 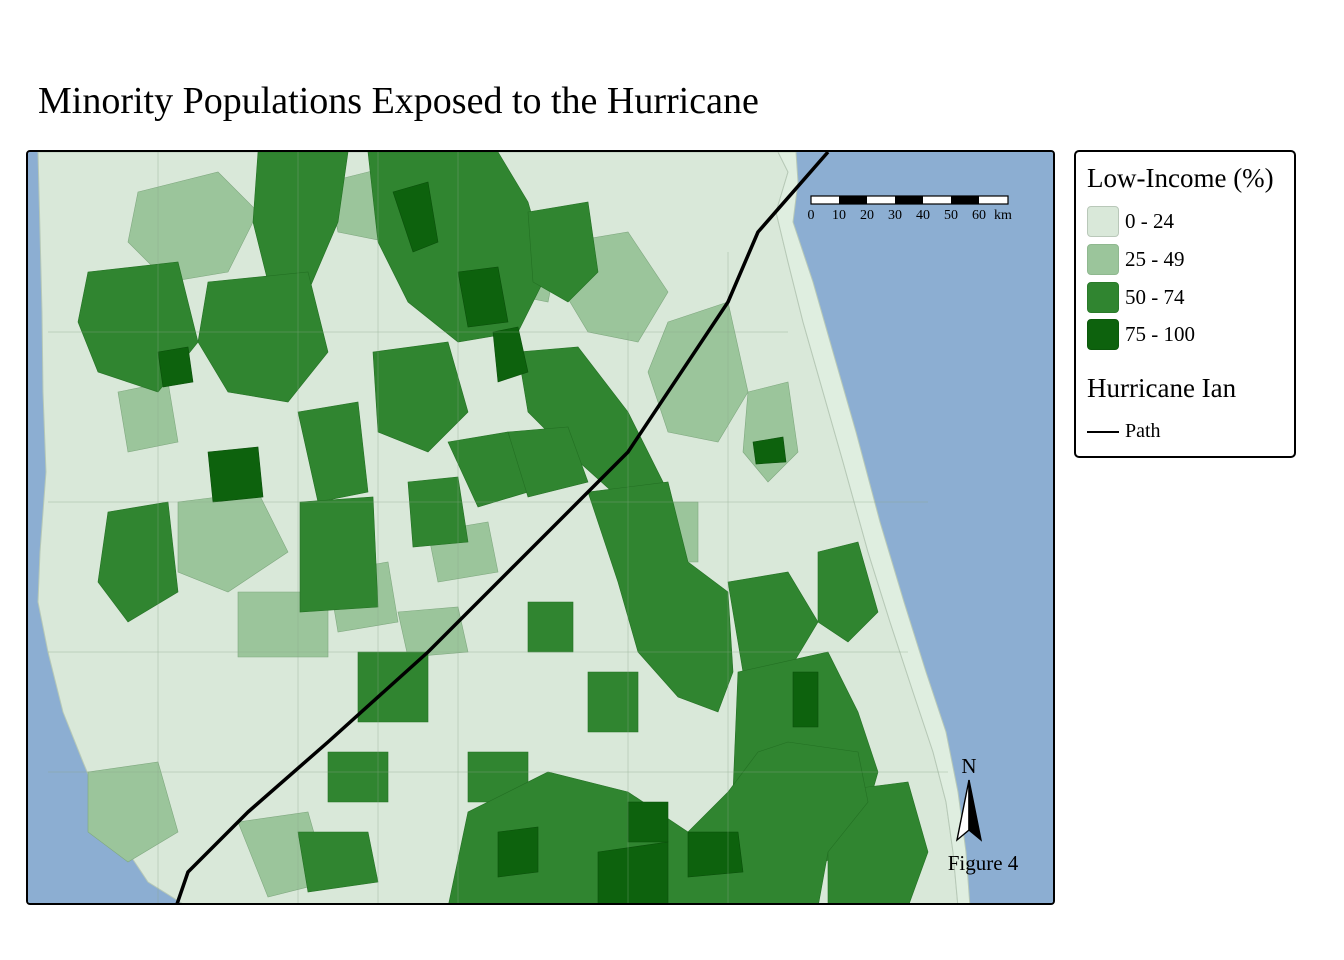 I want to click on legend-item-path: Path, so click(x=1124, y=431).